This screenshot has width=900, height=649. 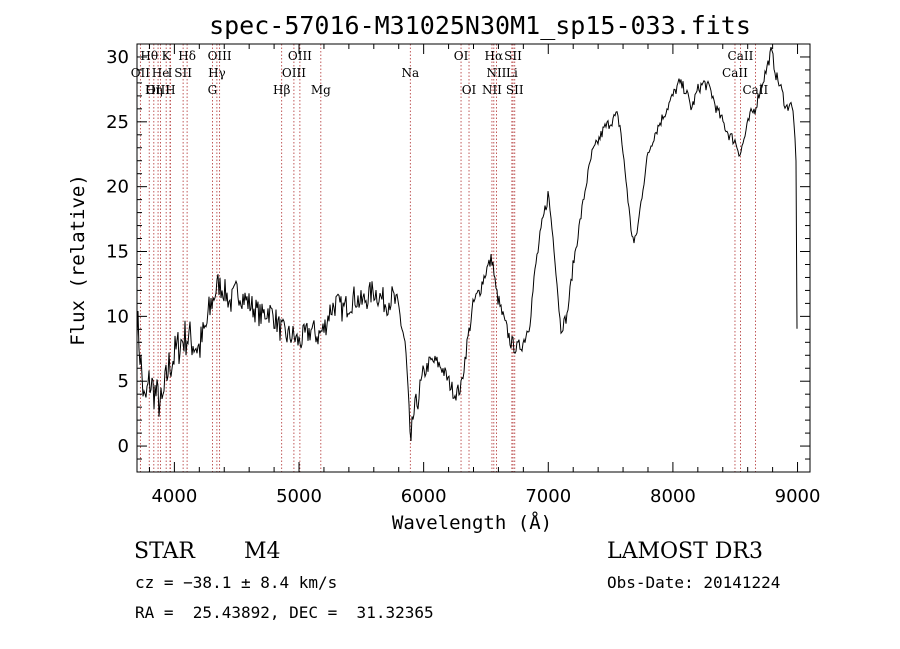 What do you see at coordinates (117, 122) in the screenshot?
I see `y-tick-label: 25` at bounding box center [117, 122].